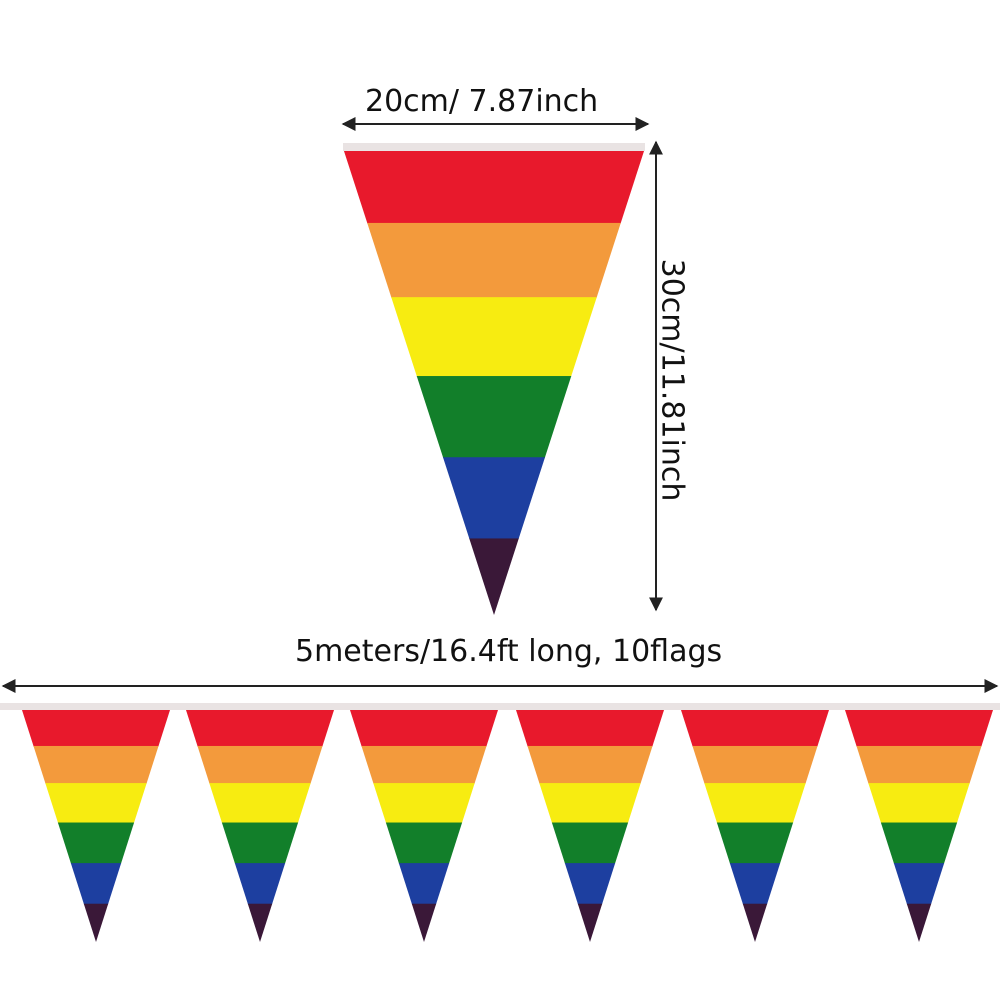  Describe the element at coordinates (500, 706) in the screenshot. I see `bunting-string` at that location.